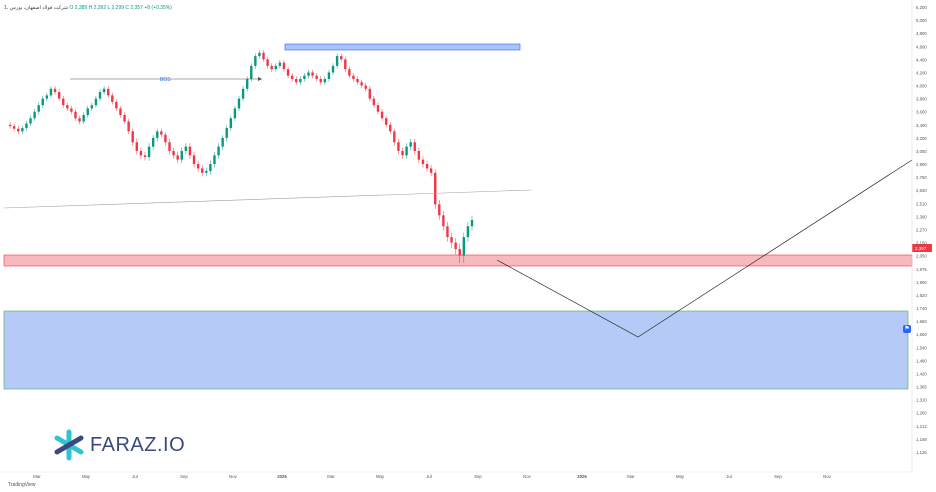 The image size is (936, 492). I want to click on y-tick-label: 3,400, so click(921, 125).